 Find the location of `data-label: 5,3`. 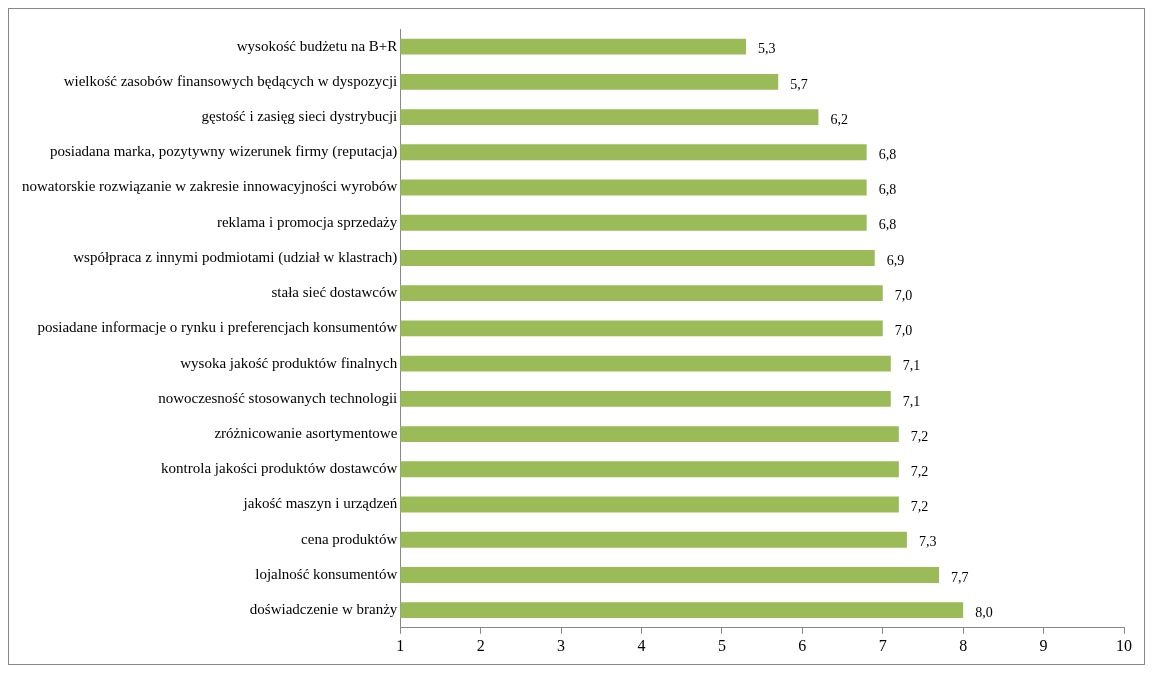

data-label: 5,3 is located at coordinates (767, 49).